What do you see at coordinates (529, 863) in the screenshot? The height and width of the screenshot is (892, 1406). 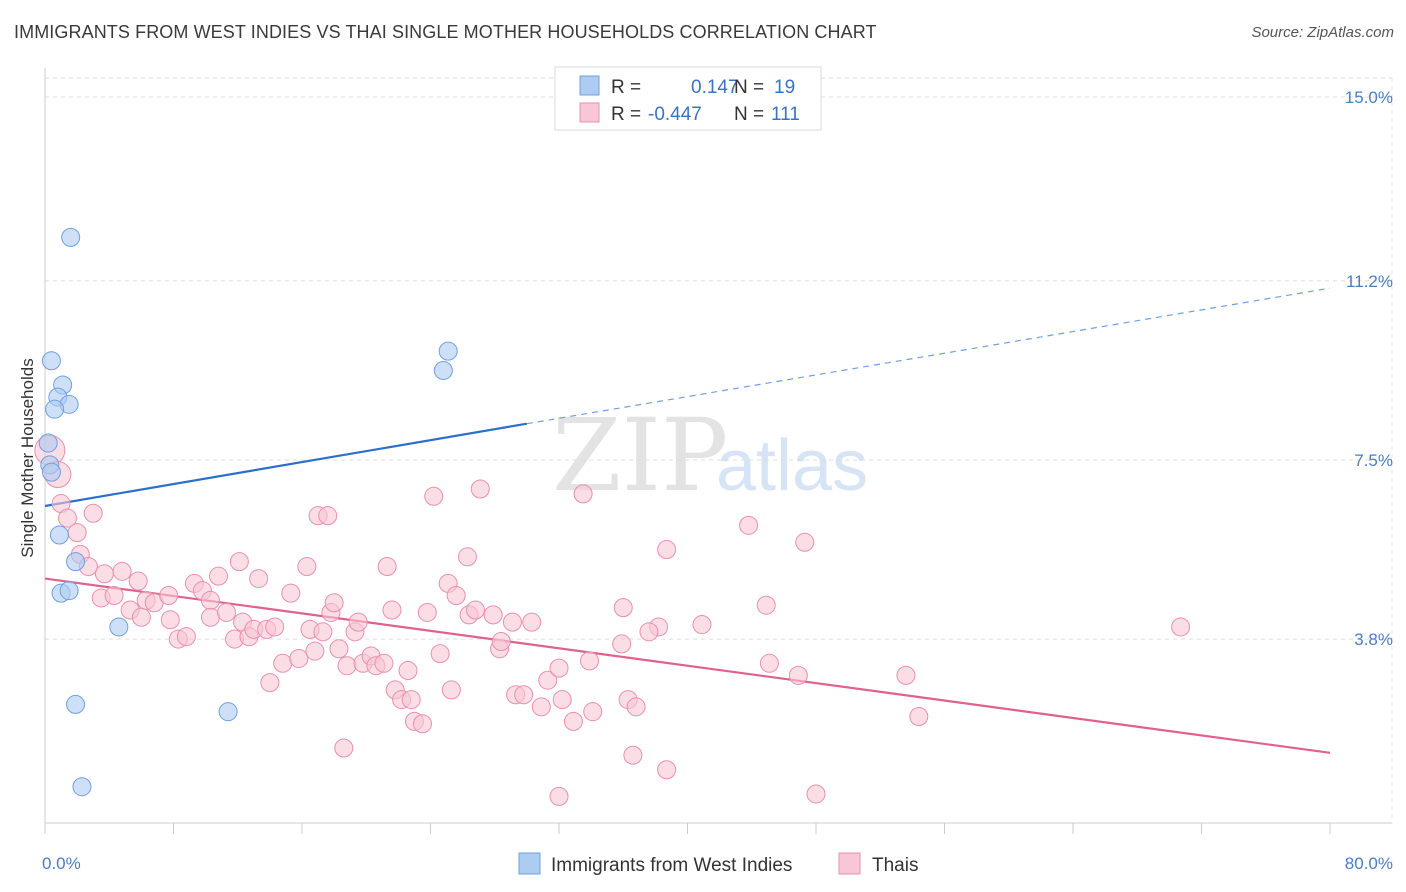 I see `legend-bottom-swatch-west-indies` at bounding box center [529, 863].